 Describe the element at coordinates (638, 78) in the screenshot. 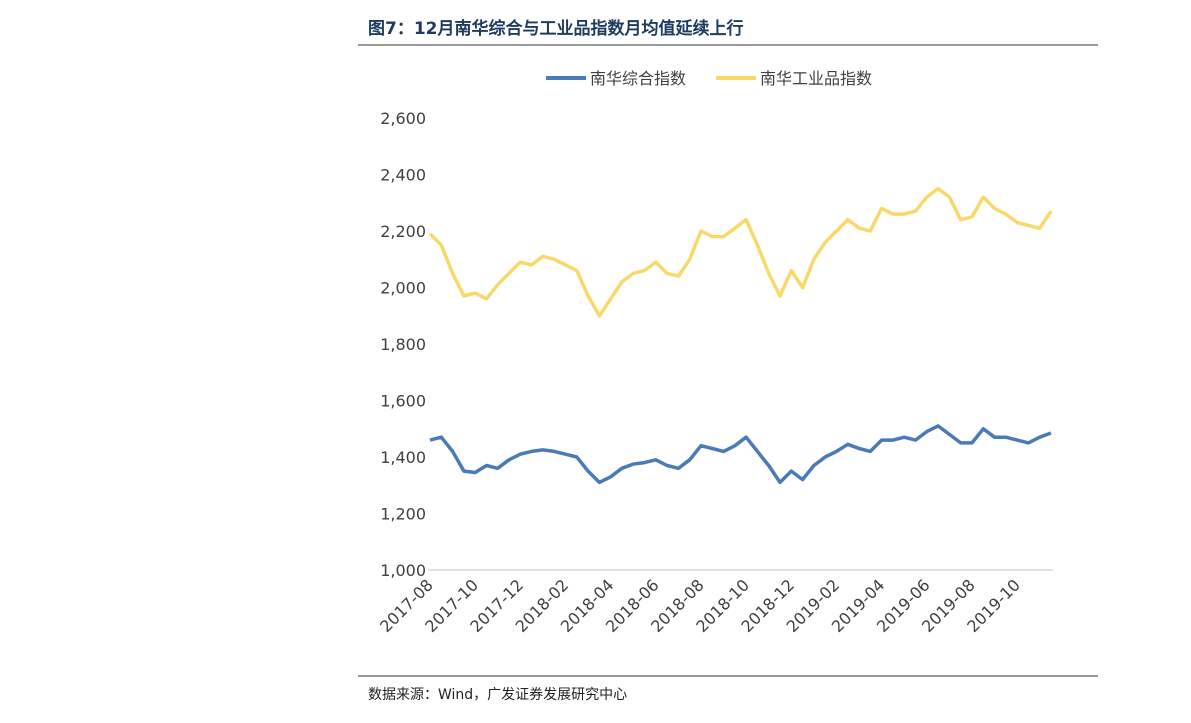

I see `legend-label: 南华综合指数` at that location.